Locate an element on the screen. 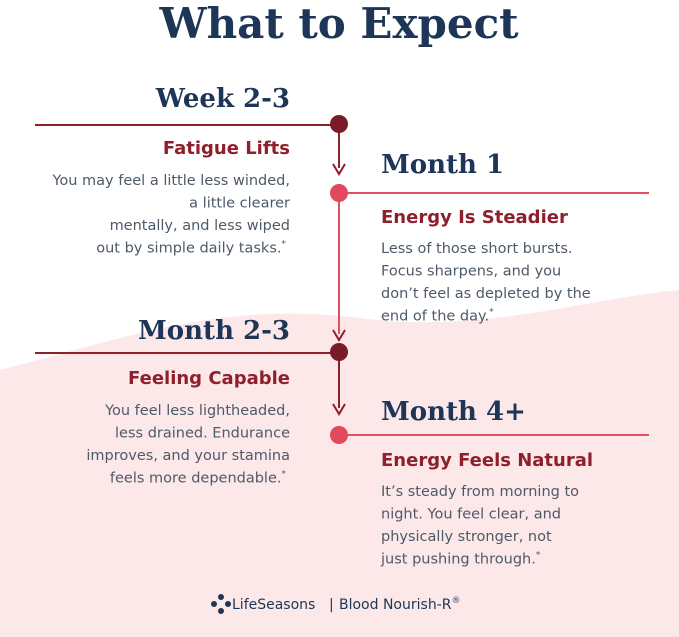 This screenshot has width=679, height=637. body-text: It’s steady from morning to is located at coordinates (480, 492).